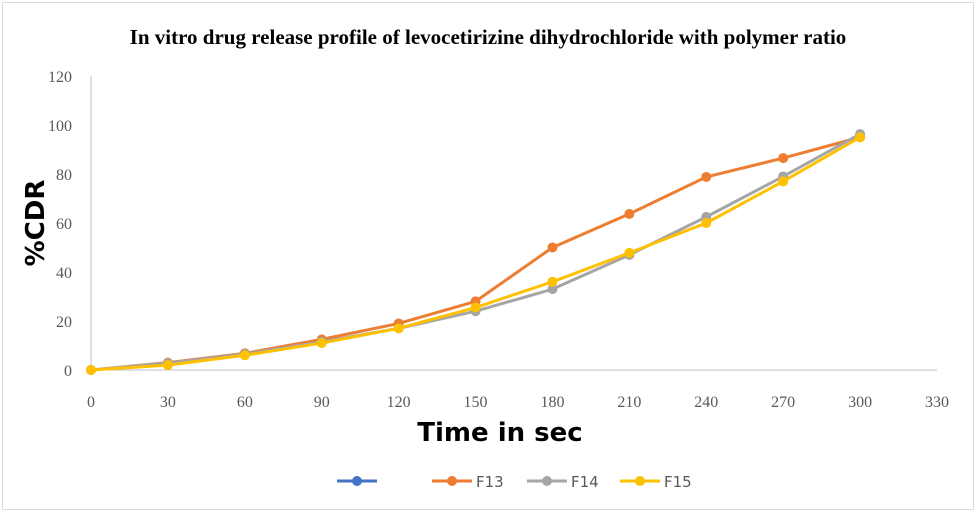 This screenshot has height=512, width=976. What do you see at coordinates (499, 433) in the screenshot?
I see `x-axis-label: Time in sec` at bounding box center [499, 433].